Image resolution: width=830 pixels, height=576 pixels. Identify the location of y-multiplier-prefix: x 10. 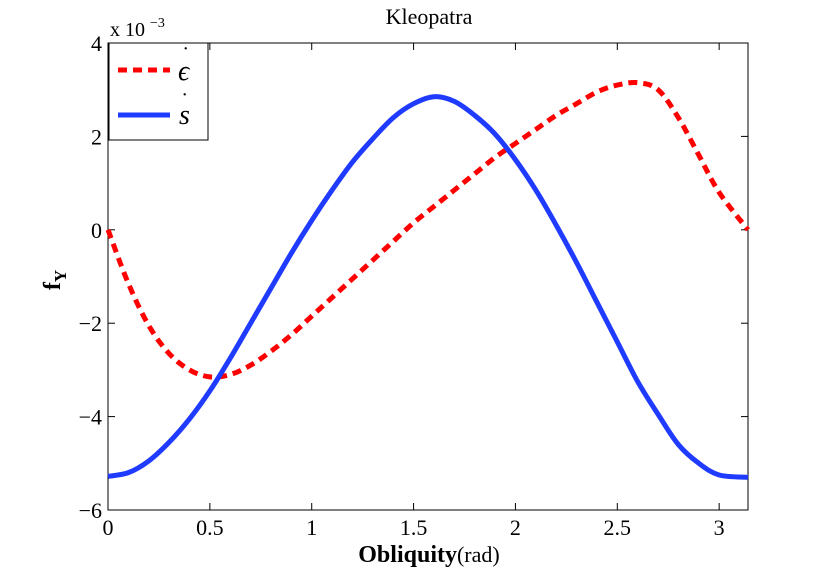
(127, 30).